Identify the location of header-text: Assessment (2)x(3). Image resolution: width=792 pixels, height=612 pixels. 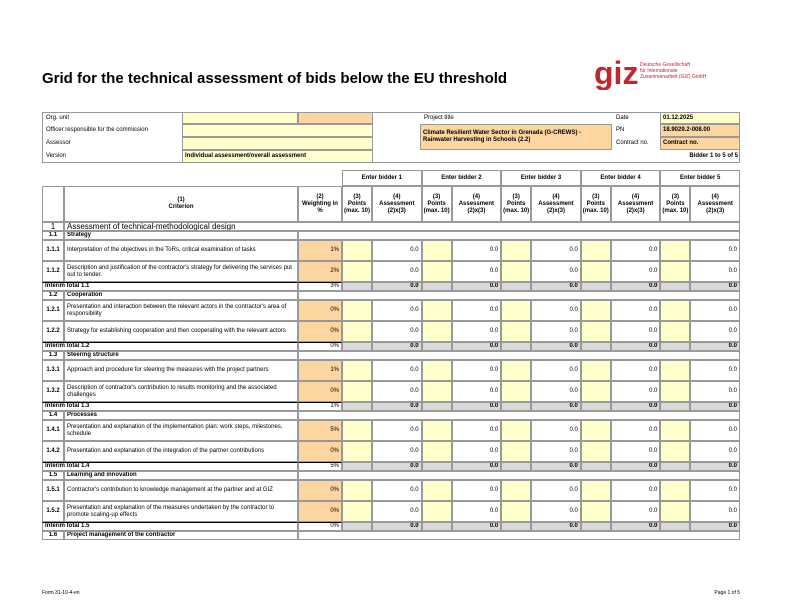
(476, 207).